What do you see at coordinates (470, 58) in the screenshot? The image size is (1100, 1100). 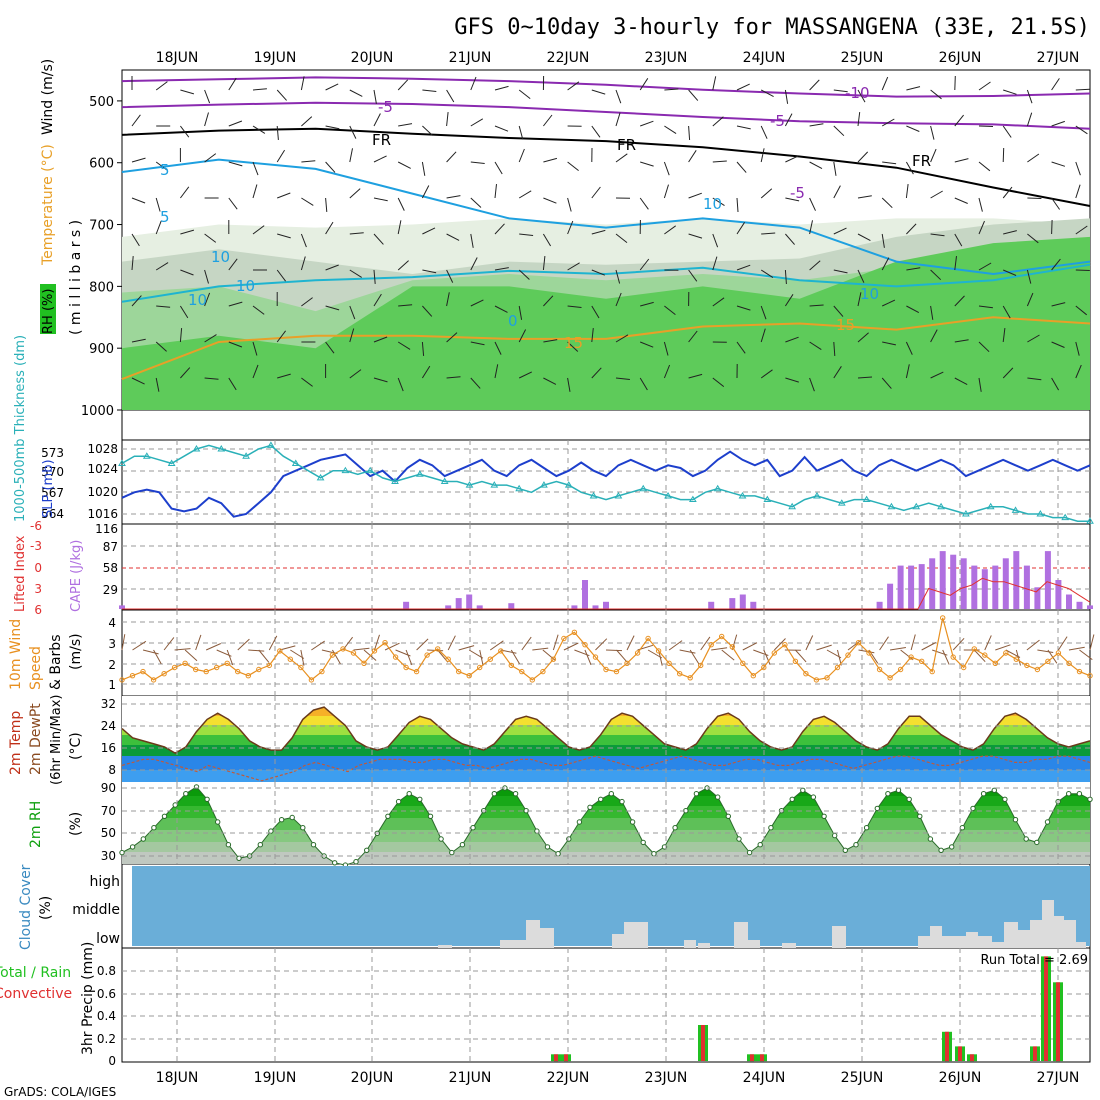 I see `date-label-top: 21JUN` at bounding box center [470, 58].